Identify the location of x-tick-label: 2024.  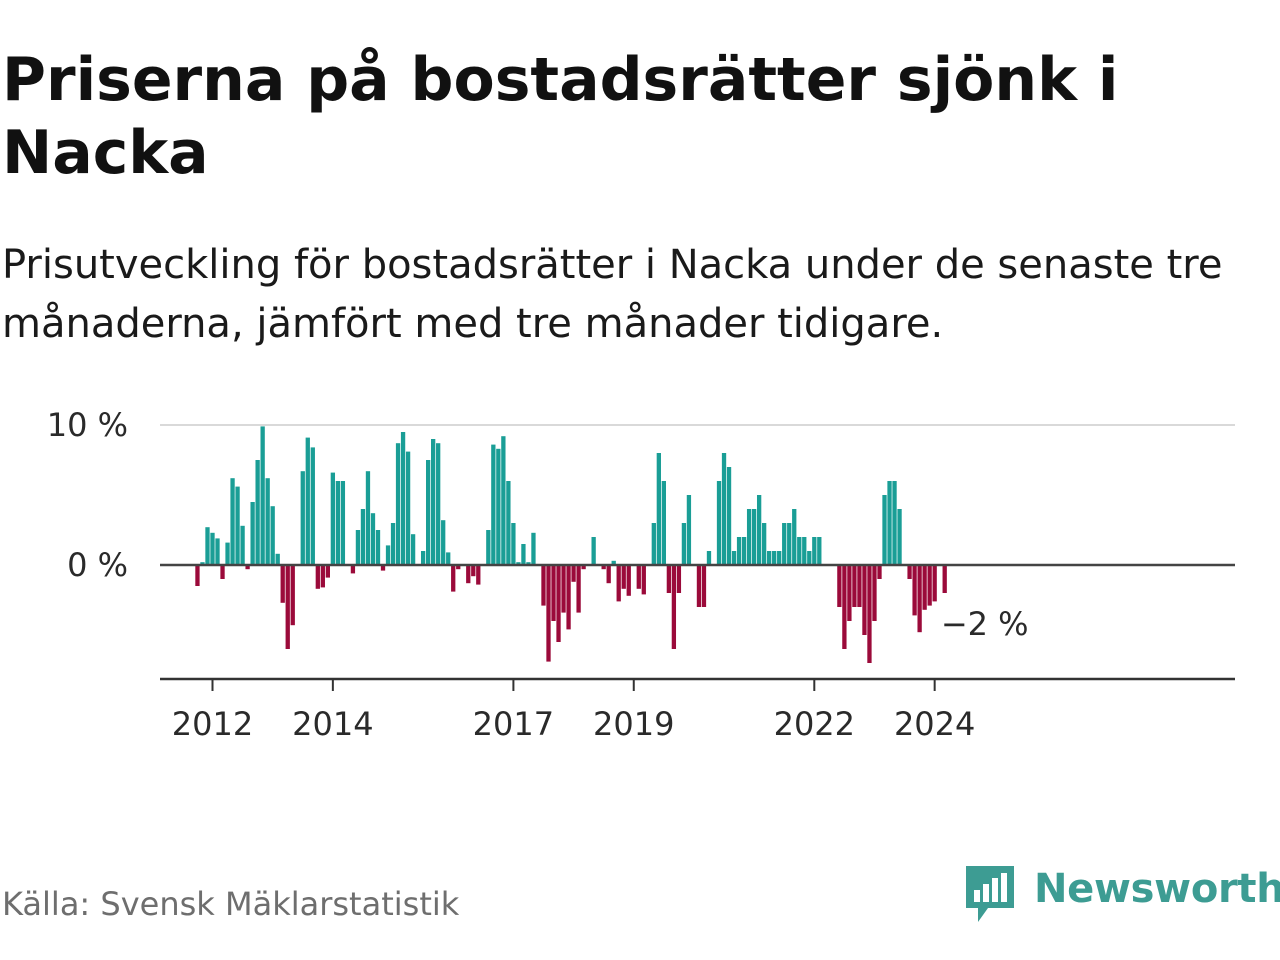
(934, 722).